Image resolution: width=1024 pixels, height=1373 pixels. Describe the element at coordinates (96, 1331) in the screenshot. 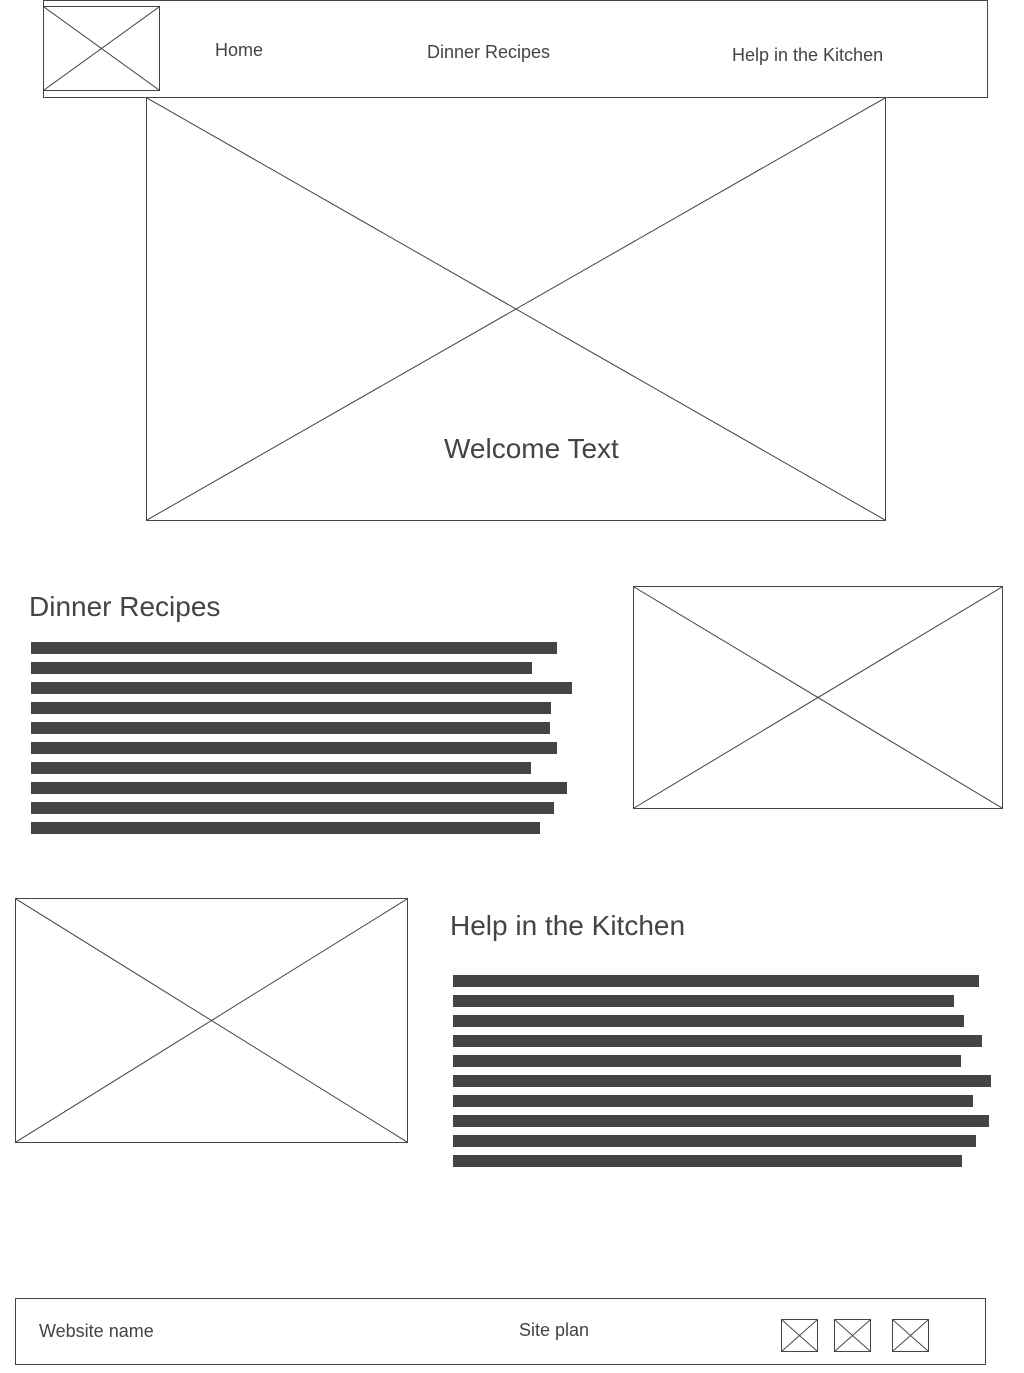

I see `footer-website-name: Website name` at that location.